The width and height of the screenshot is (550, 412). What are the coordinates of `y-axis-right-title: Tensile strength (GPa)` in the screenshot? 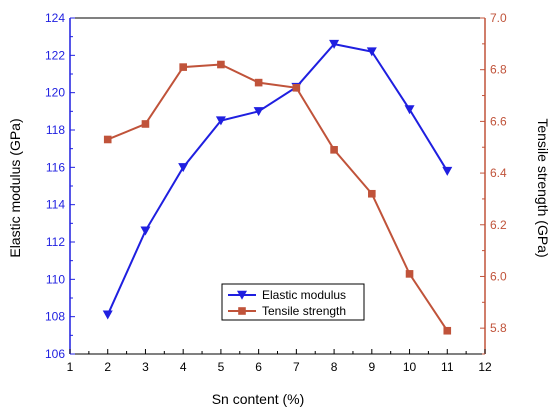 It's located at (542, 187).